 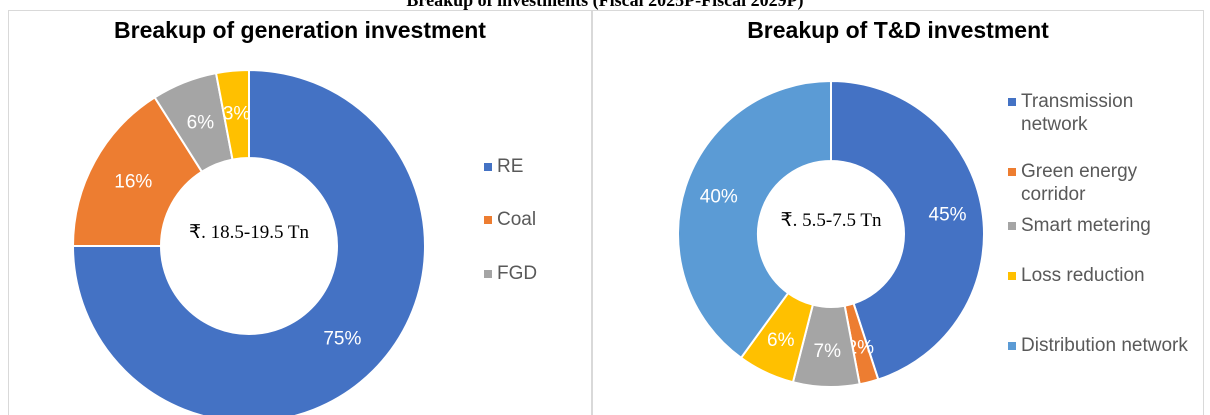 I want to click on legend-label: FGD, so click(x=517, y=273).